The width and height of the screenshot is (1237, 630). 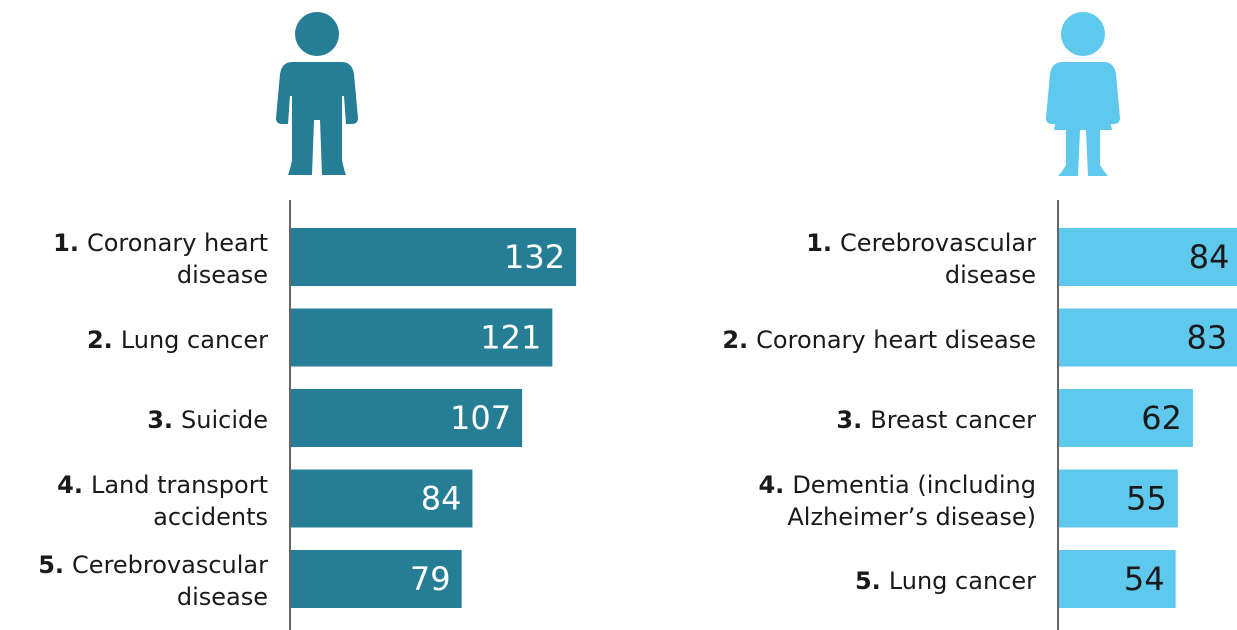 What do you see at coordinates (534, 257) in the screenshot?
I see `value-label: 132` at bounding box center [534, 257].